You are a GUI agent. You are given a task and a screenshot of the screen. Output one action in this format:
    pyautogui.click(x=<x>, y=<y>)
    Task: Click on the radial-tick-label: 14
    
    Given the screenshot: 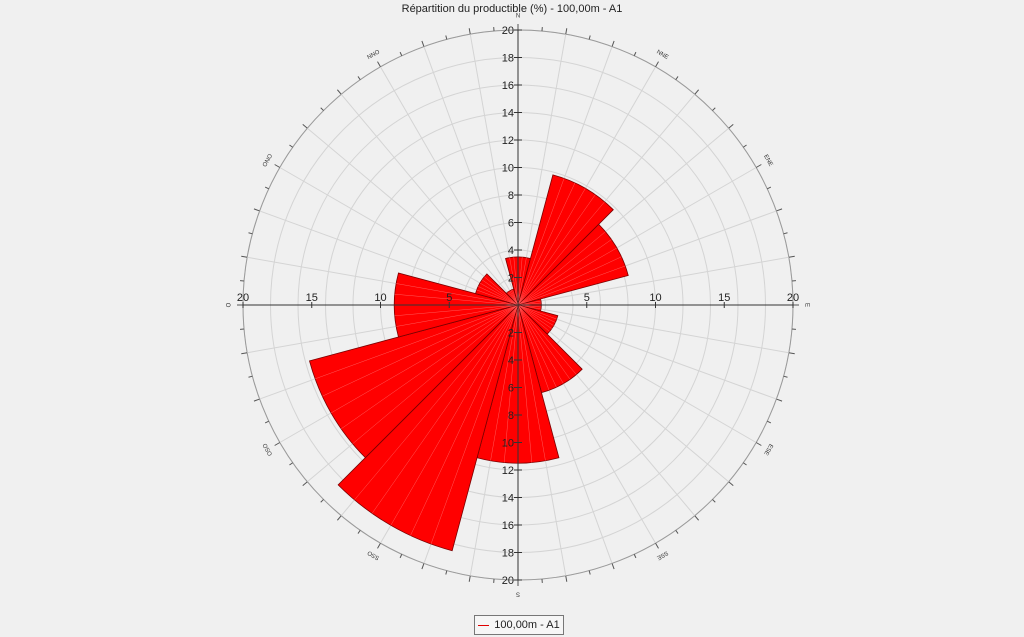 What is the action you would take?
    pyautogui.click(x=508, y=499)
    